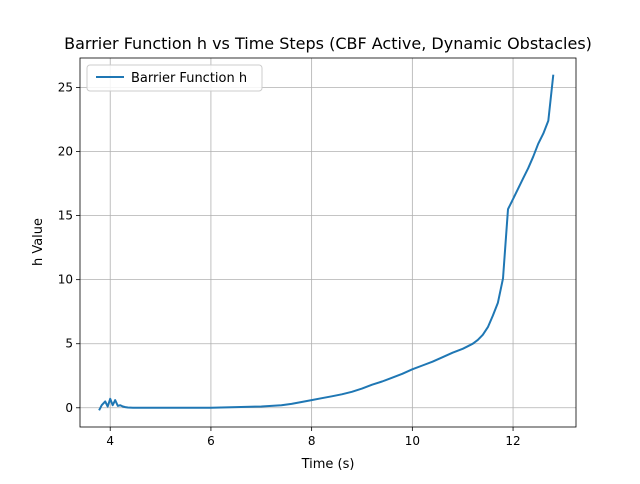 This screenshot has width=640, height=484. I want to click on legend-label: Barrier Function h, so click(189, 78).